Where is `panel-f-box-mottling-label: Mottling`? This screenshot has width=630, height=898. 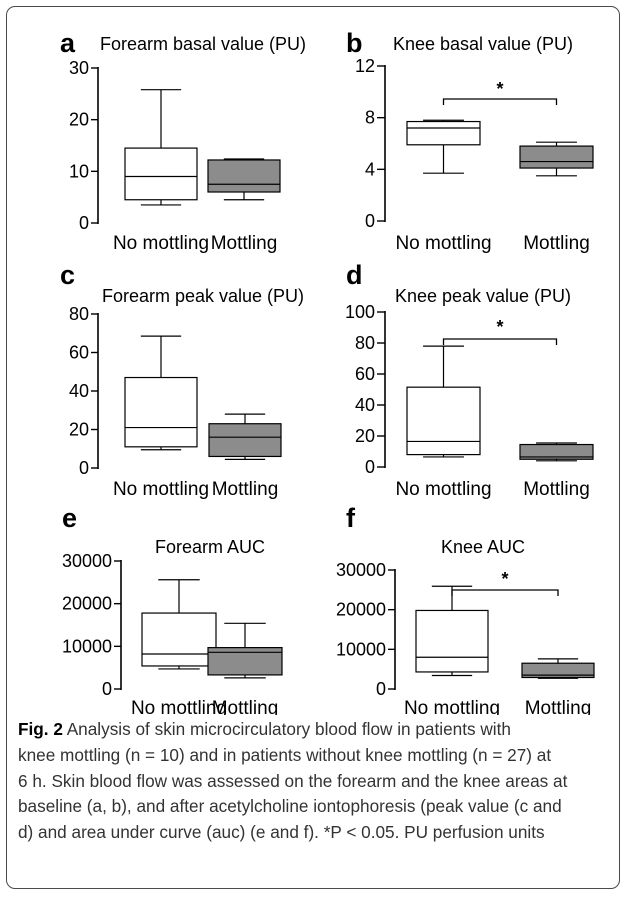 panel-f-box-mottling-label: Mottling is located at coordinates (558, 706).